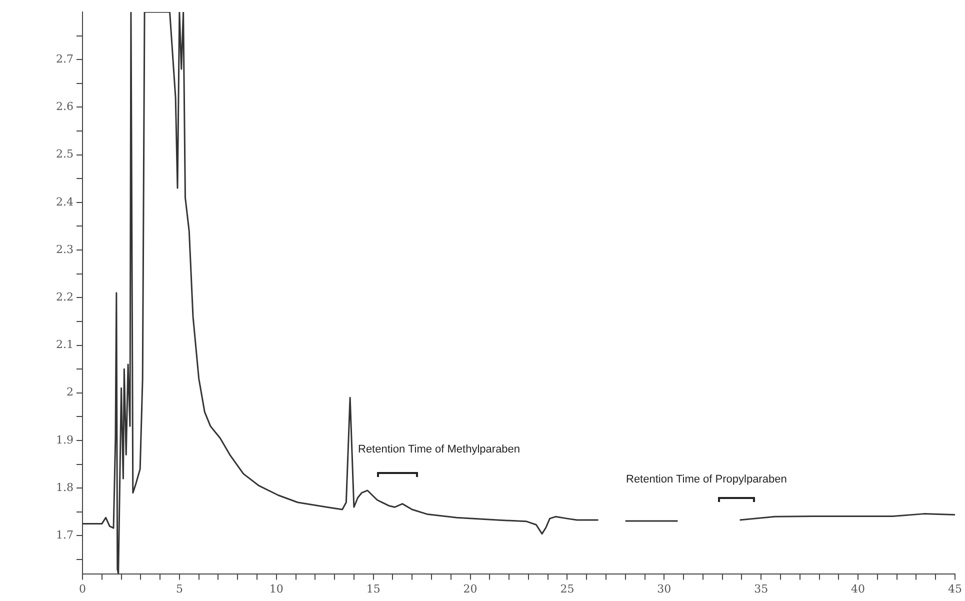 This screenshot has height=601, width=965. What do you see at coordinates (567, 589) in the screenshot?
I see `x-tick-label: 25` at bounding box center [567, 589].